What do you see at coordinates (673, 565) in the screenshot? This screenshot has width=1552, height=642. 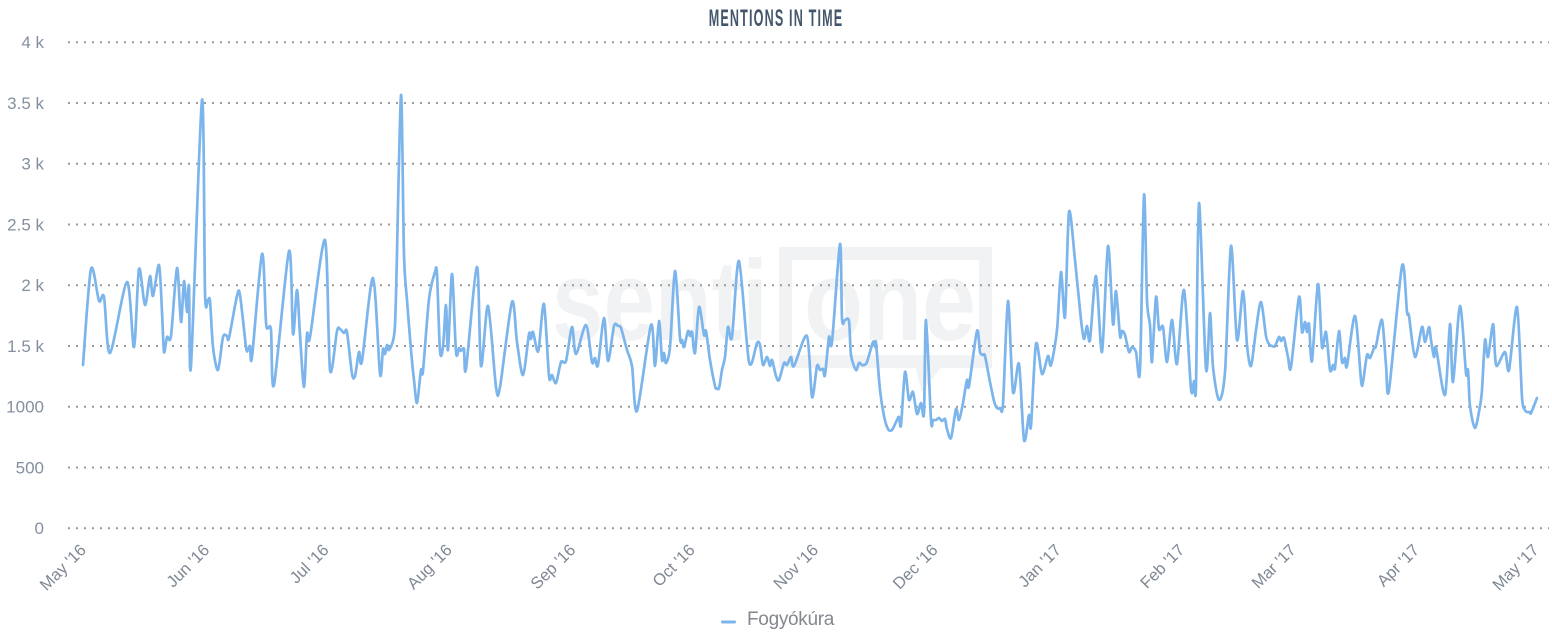 I see `svg-text: Oct '16` at bounding box center [673, 565].